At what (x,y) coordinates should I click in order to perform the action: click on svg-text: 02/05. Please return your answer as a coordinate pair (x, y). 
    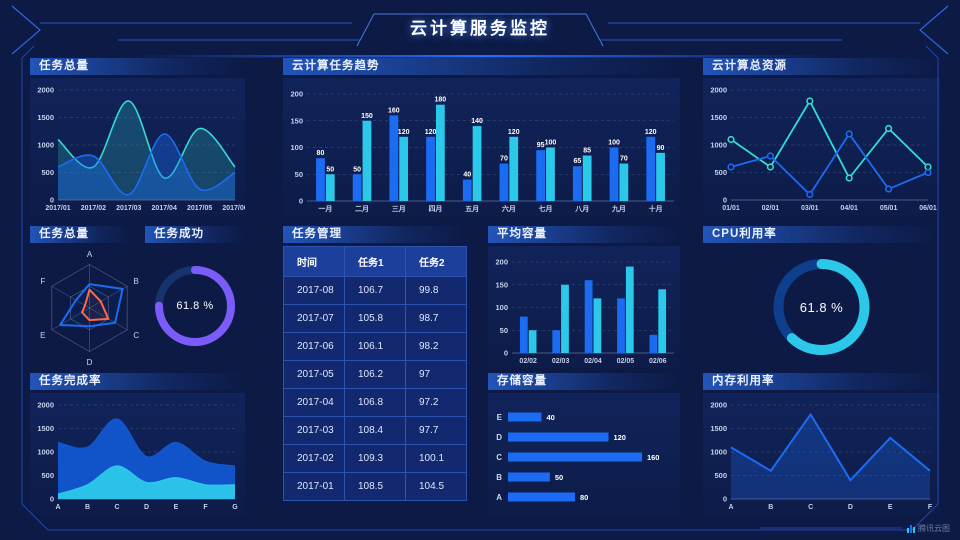
    Looking at the image, I should click on (626, 361).